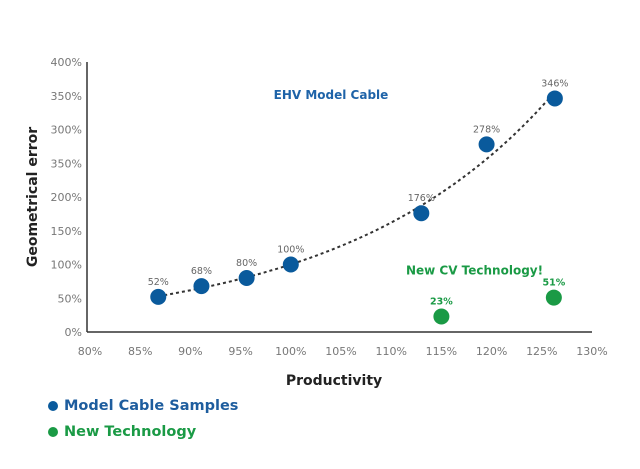 The width and height of the screenshot is (640, 469). I want to click on data-label: 52%, so click(158, 282).